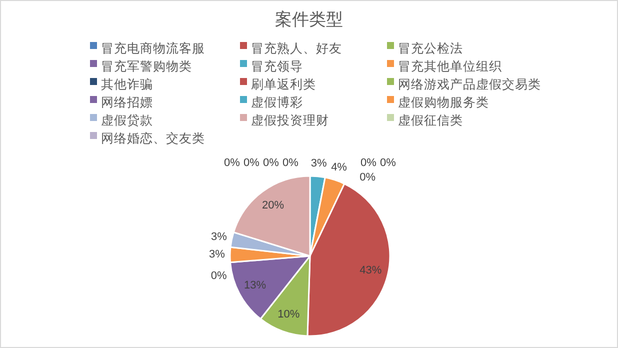  I want to click on legend-label: 其他诈骗, so click(127, 84).